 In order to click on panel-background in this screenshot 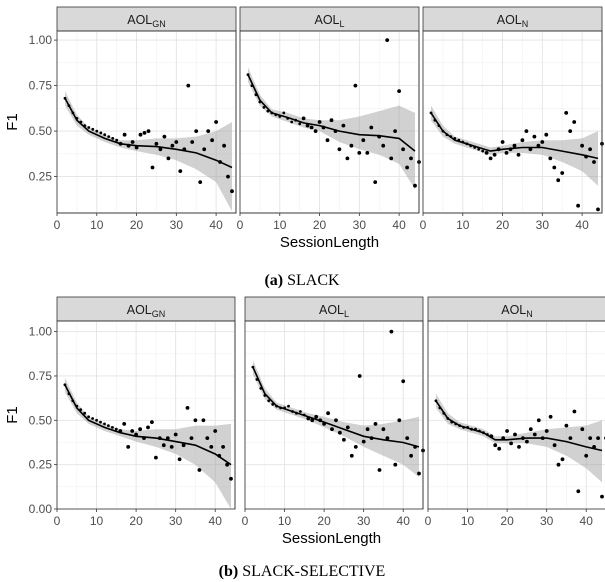, I will do `click(334, 415)`.